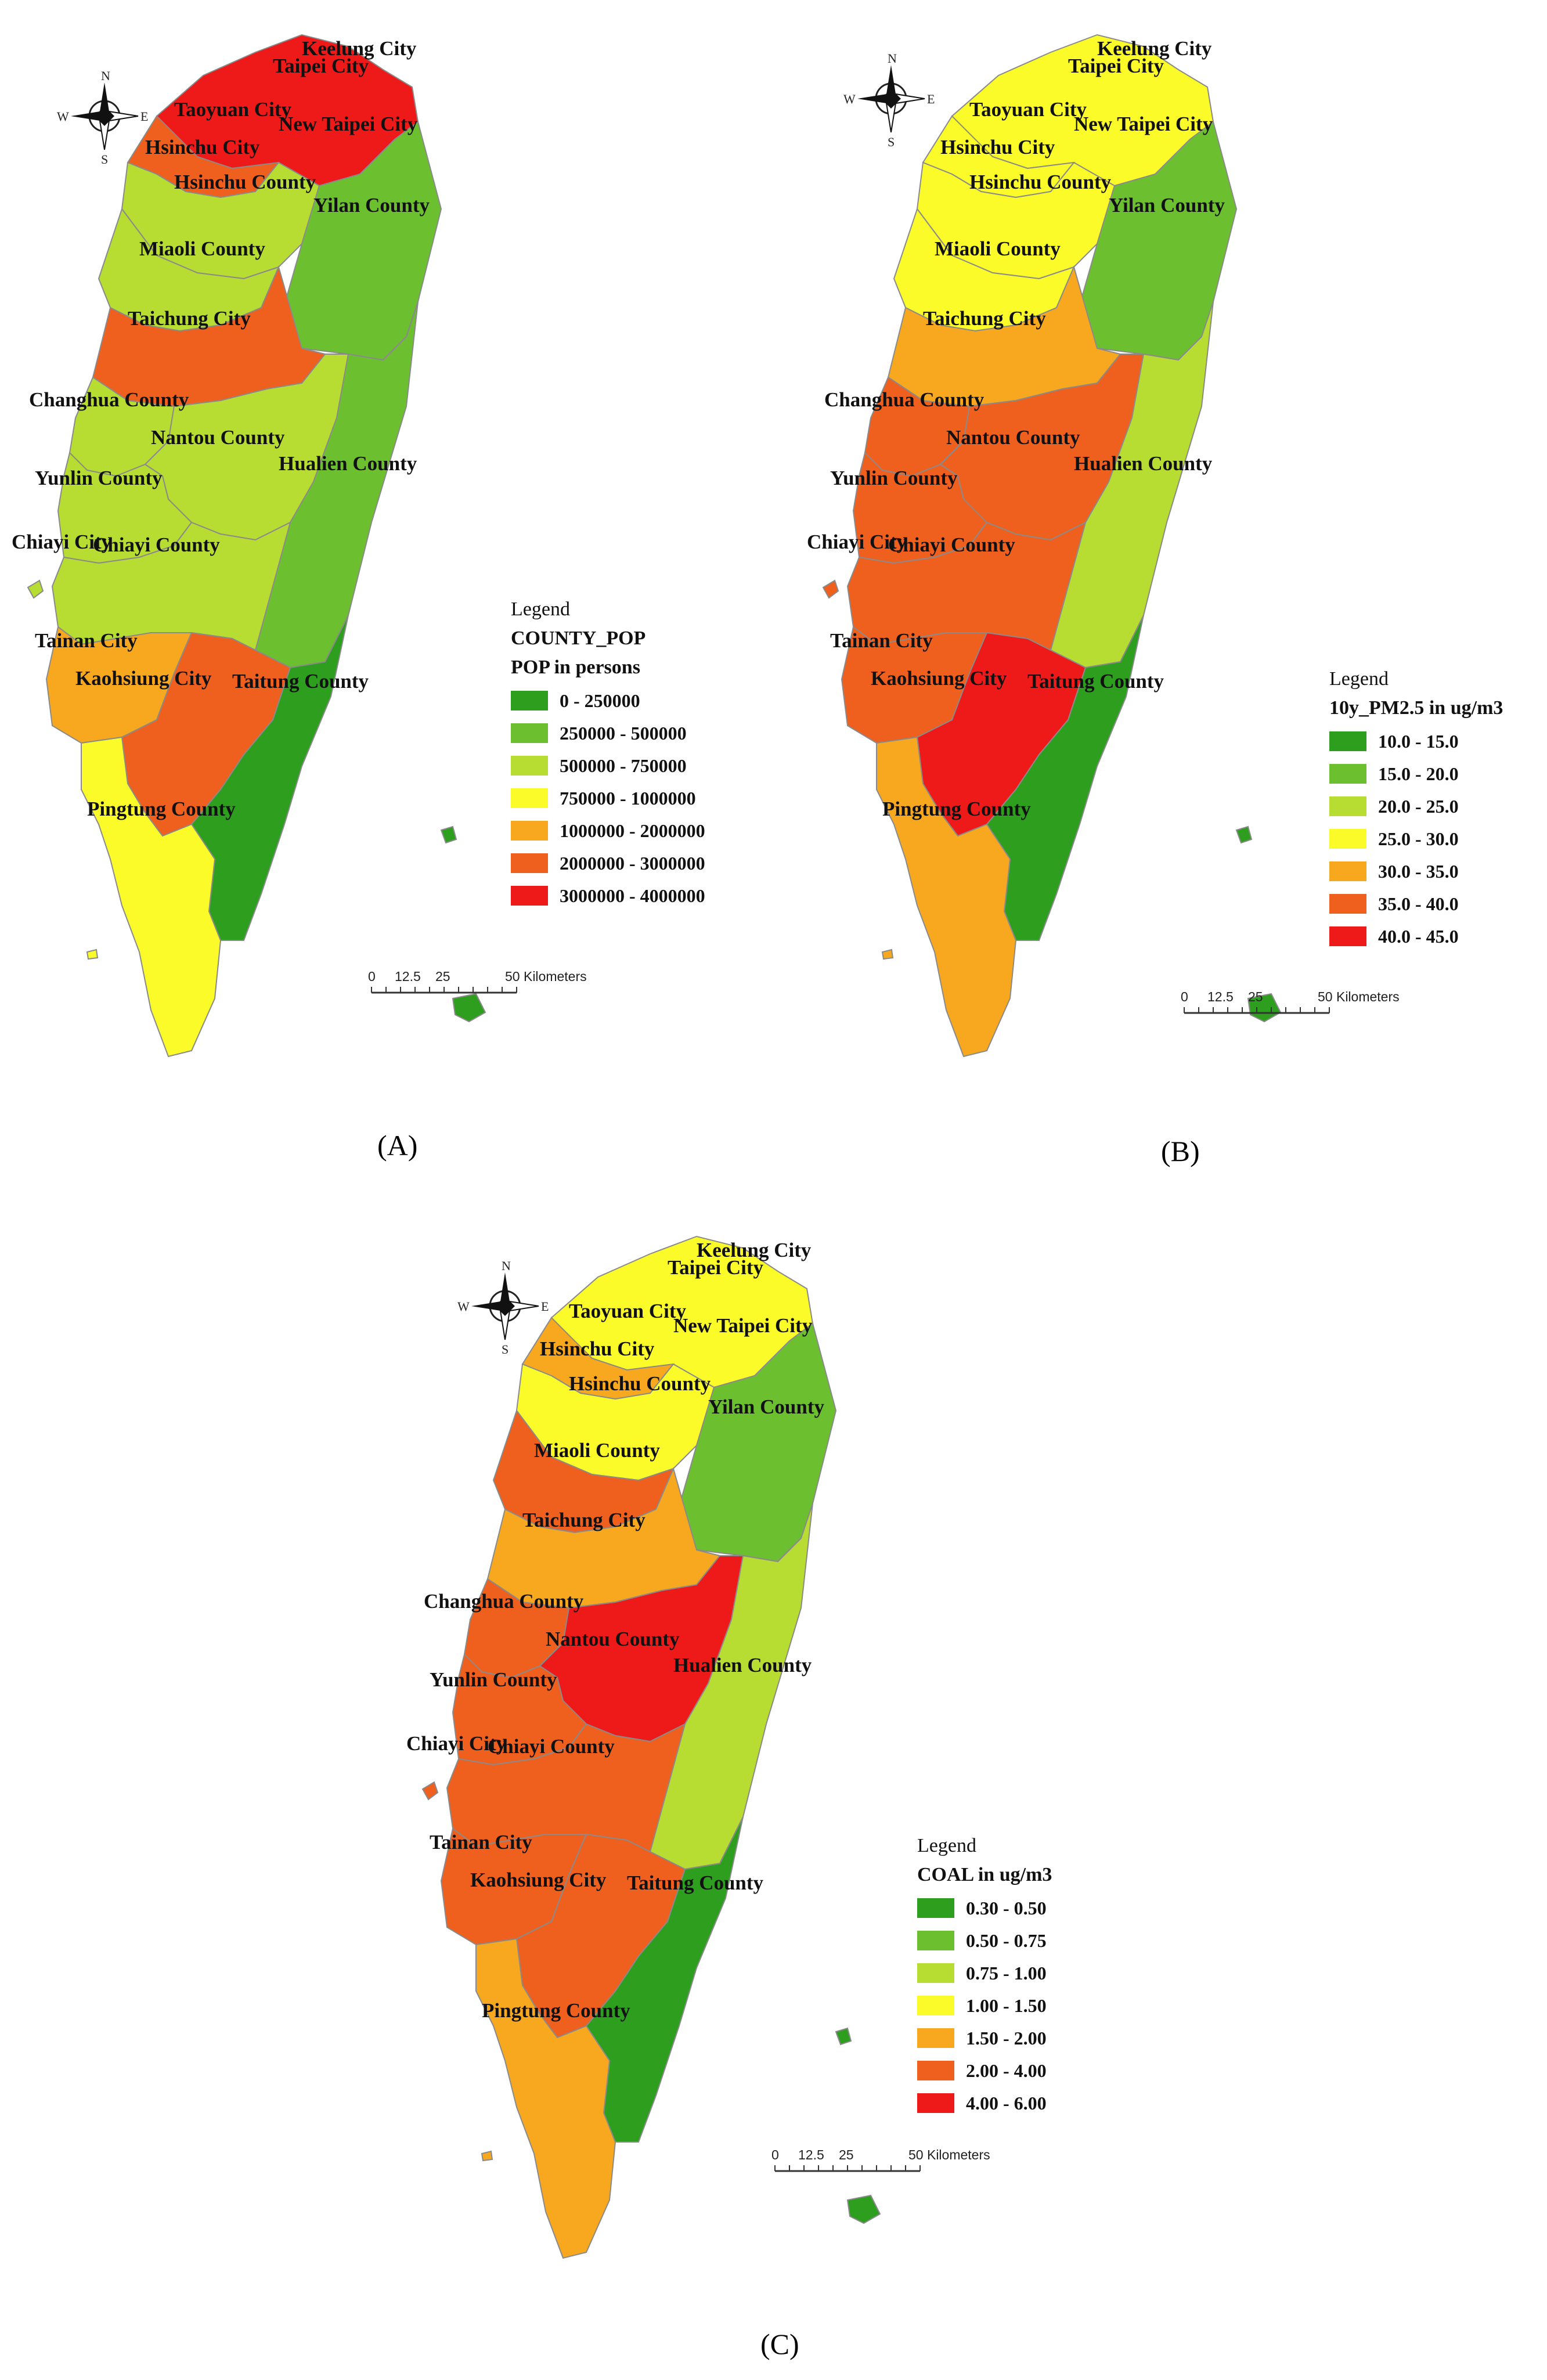 This screenshot has height=2380, width=1547. What do you see at coordinates (1065, 778) in the screenshot?
I see `region-taitung` at bounding box center [1065, 778].